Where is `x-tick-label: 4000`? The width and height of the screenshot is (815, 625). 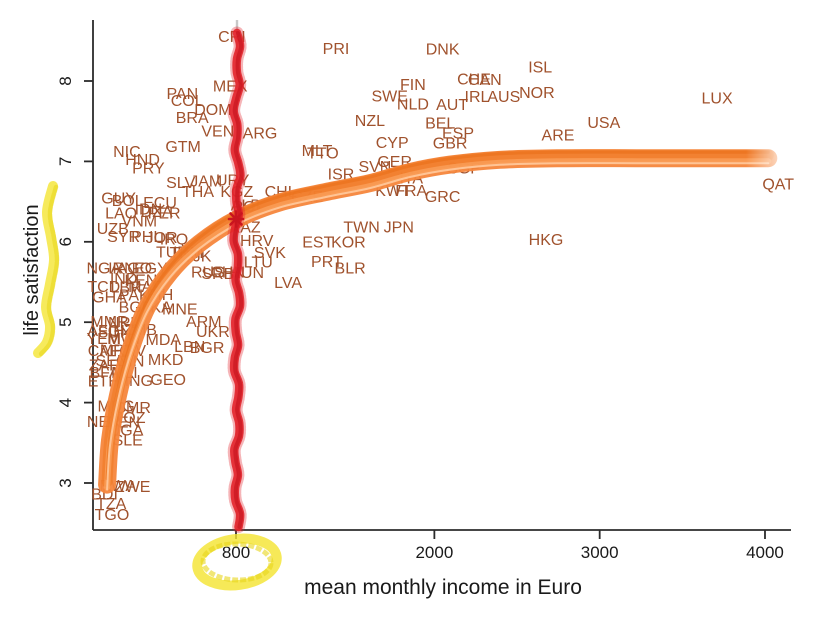
x-tick-label: 4000 is located at coordinates (765, 552).